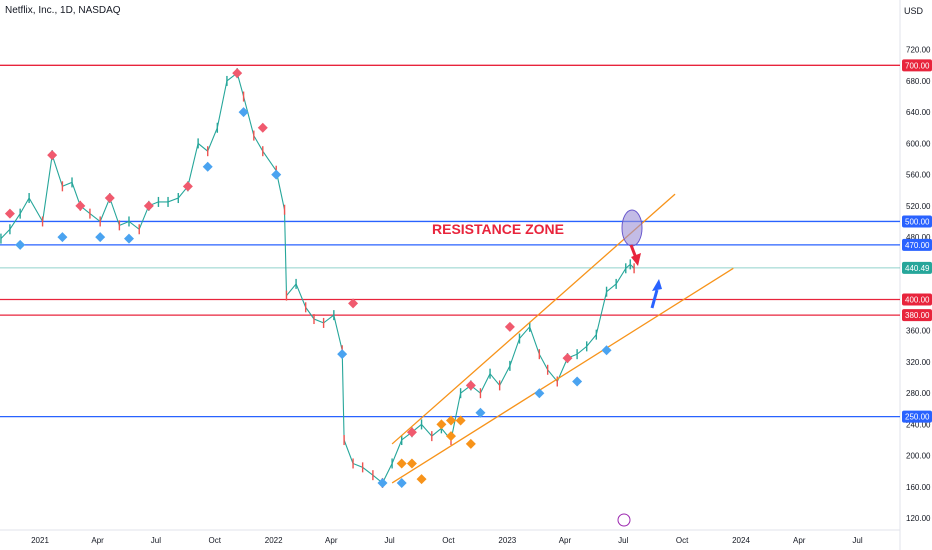 The width and height of the screenshot is (932, 550). Describe the element at coordinates (498, 229) in the screenshot. I see `resistance-zone-label: RESISTANCE ZONE` at that location.